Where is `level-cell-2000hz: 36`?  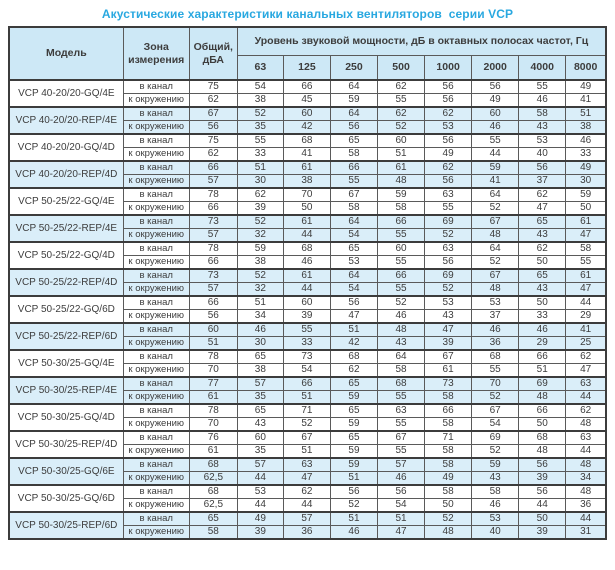
level-cell-2000hz: 36 is located at coordinates (495, 343).